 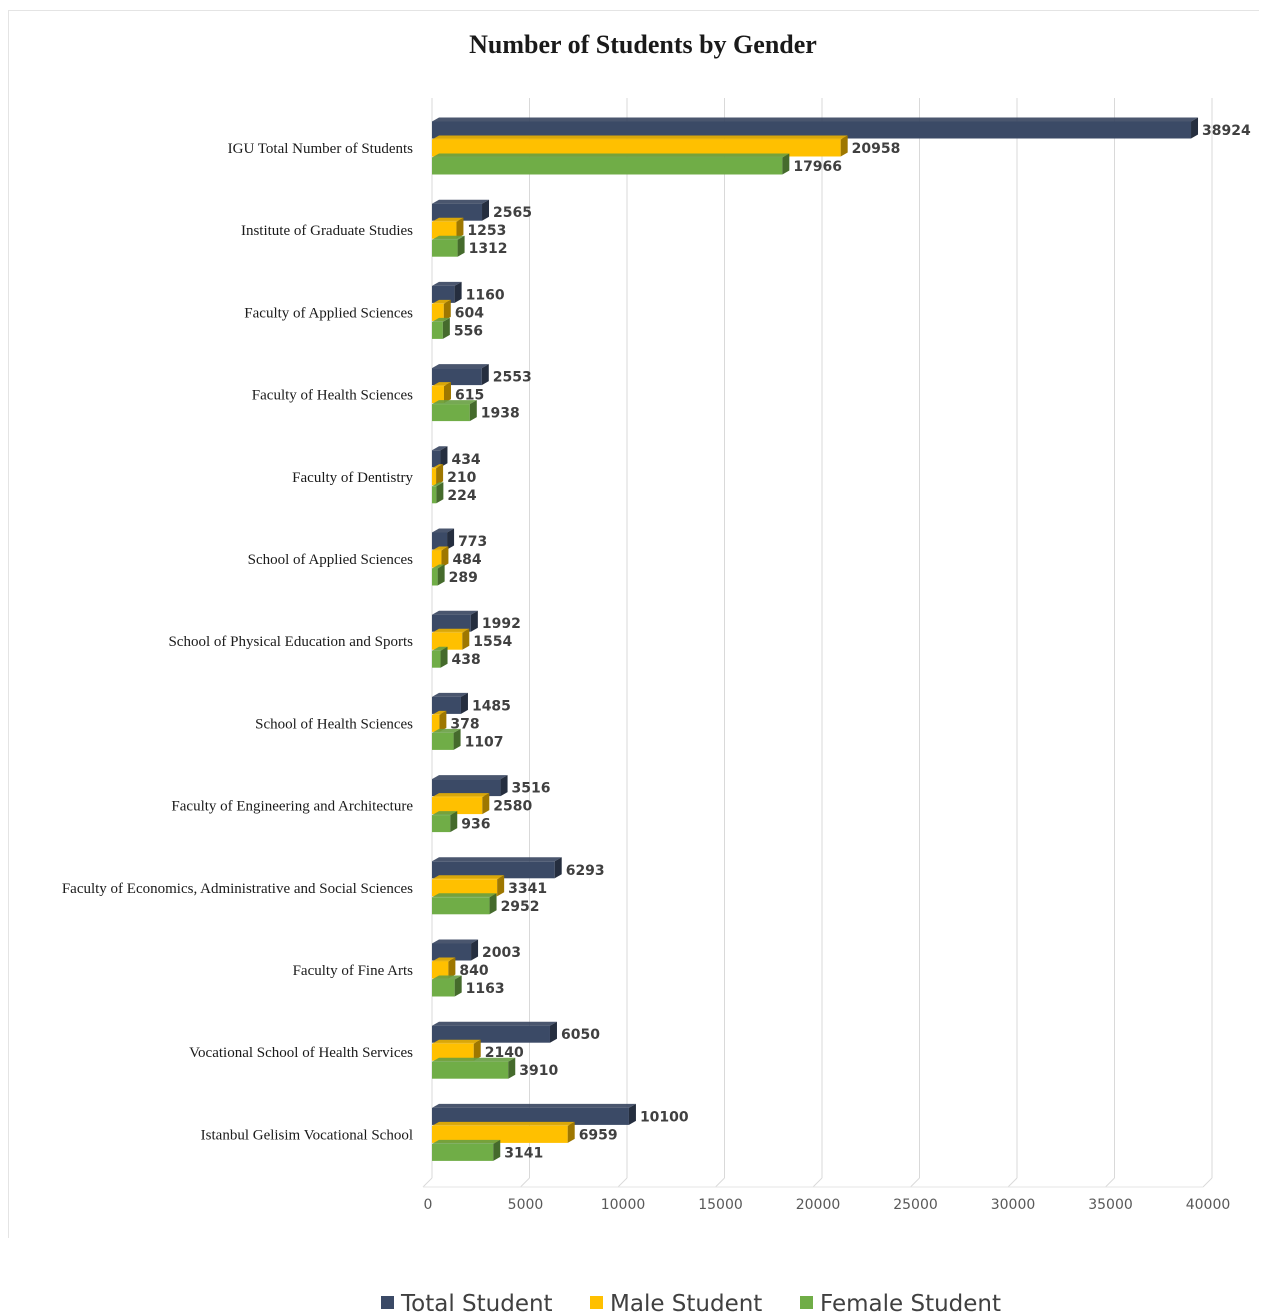 I want to click on category-label: Faculty of Health Sciences, so click(x=332, y=396).